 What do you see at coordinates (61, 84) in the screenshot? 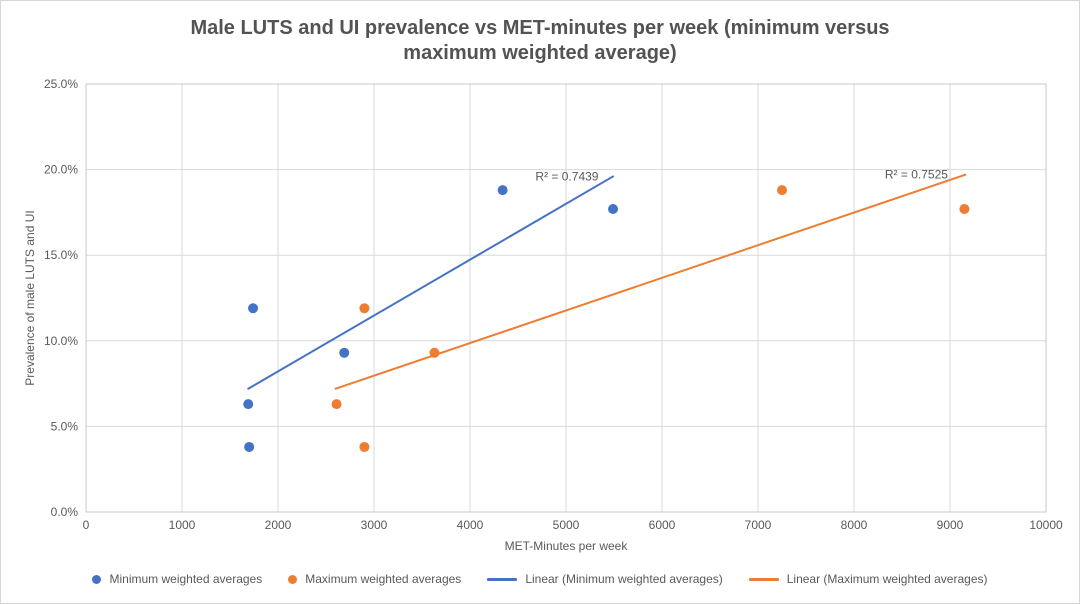
I see `y-tick-label: 25.0%` at bounding box center [61, 84].